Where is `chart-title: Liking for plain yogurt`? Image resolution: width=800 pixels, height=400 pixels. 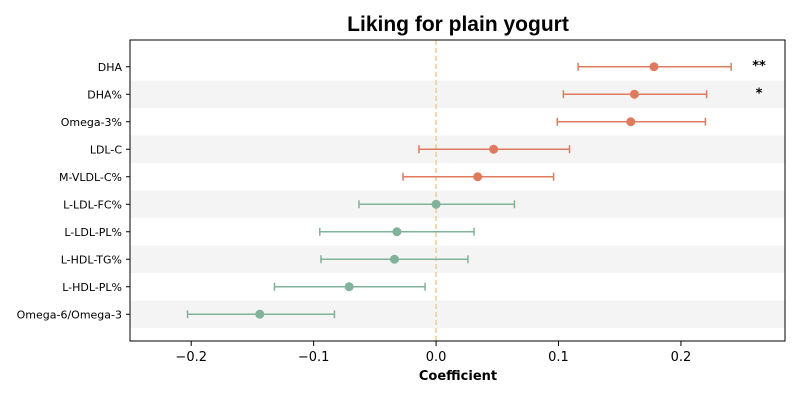 chart-title: Liking for plain yogurt is located at coordinates (458, 24).